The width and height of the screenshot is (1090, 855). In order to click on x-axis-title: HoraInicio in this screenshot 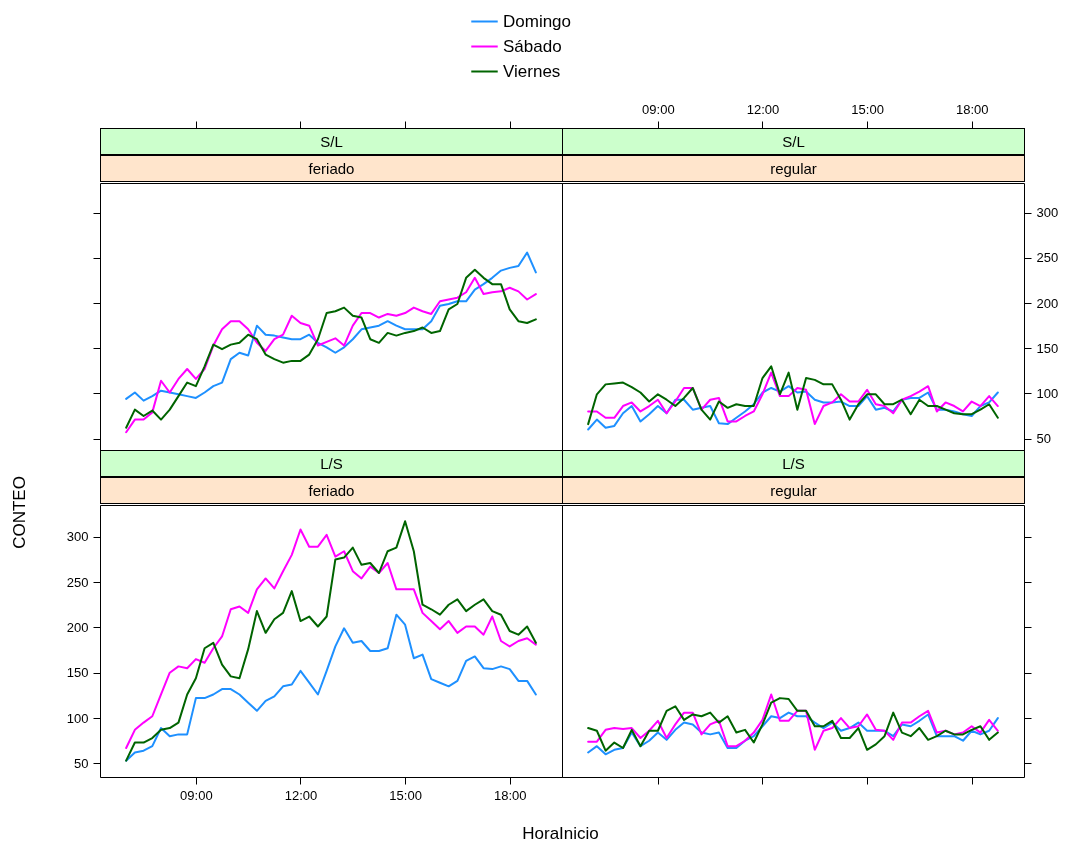, I will do `click(560, 833)`.